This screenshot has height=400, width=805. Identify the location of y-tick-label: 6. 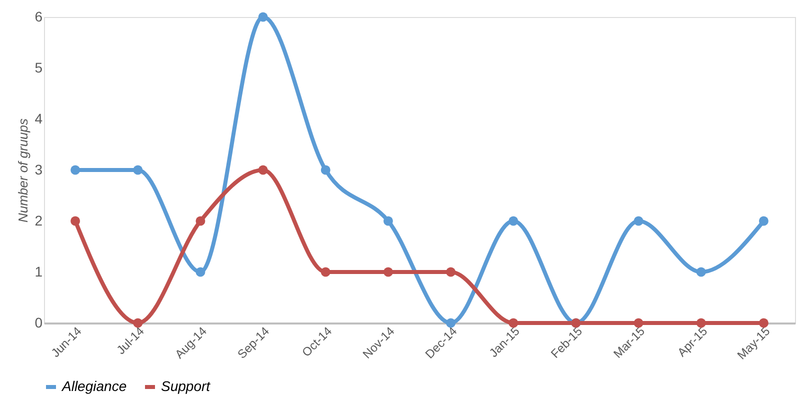
(38, 16).